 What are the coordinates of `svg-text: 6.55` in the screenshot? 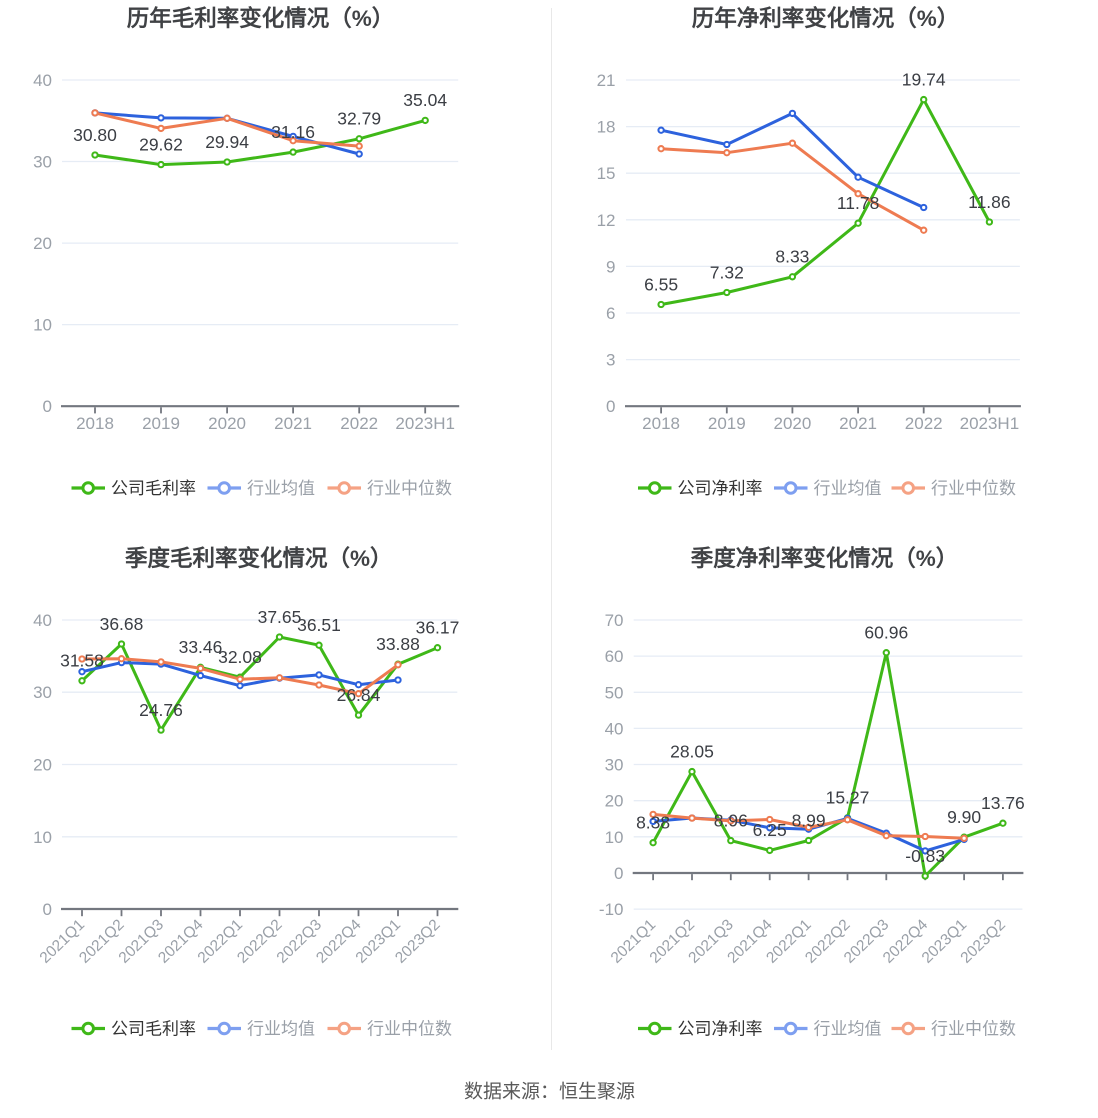 It's located at (661, 284).